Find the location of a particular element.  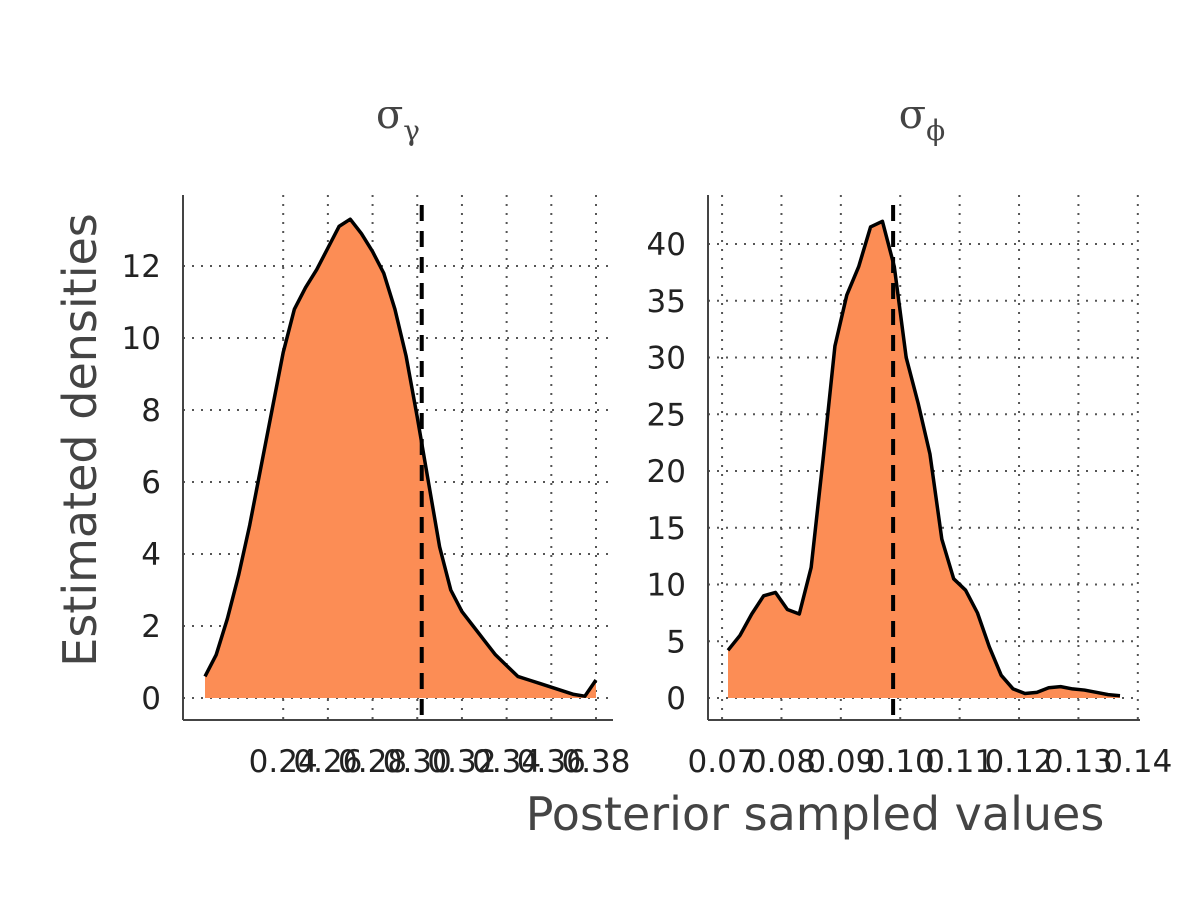

x-tick-label: 0.14 is located at coordinates (1137, 762).